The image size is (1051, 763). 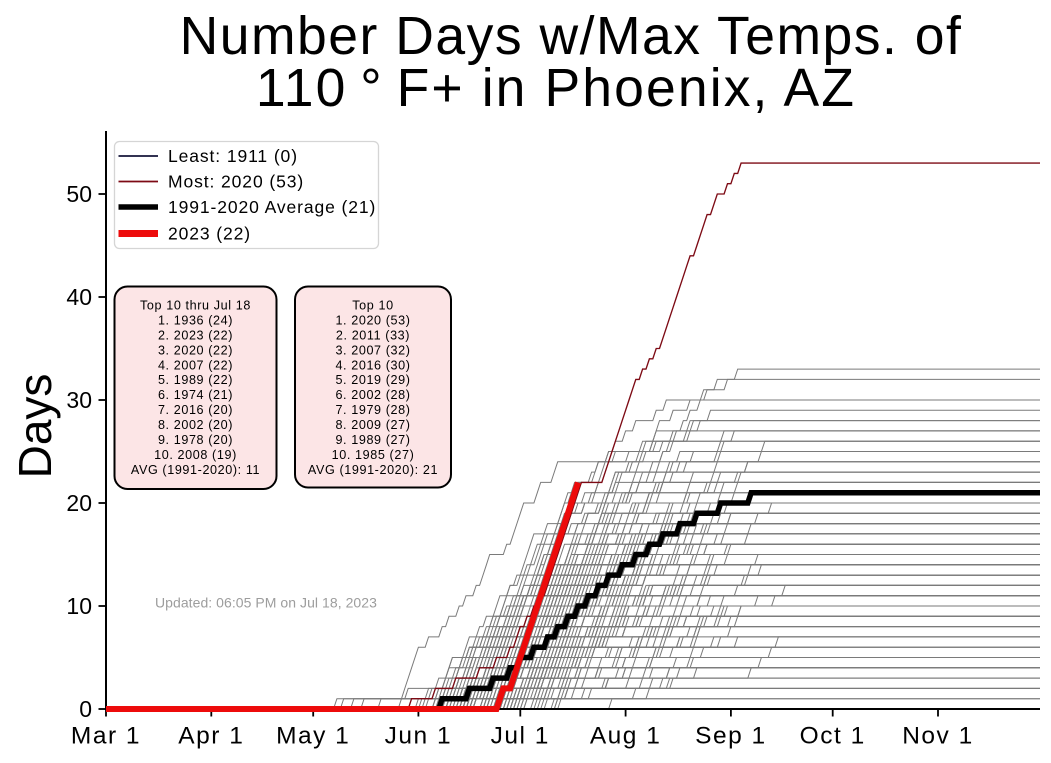 I want to click on svg-text: 7. 1979 (28), so click(x=372, y=410).